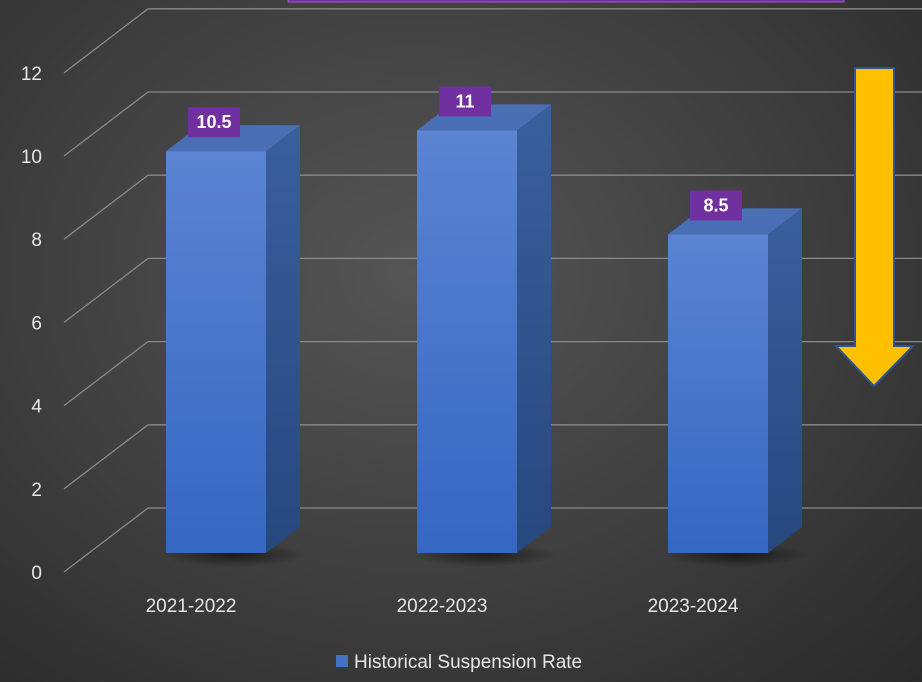  I want to click on legend-label: Historical Suspension Rate, so click(468, 662).